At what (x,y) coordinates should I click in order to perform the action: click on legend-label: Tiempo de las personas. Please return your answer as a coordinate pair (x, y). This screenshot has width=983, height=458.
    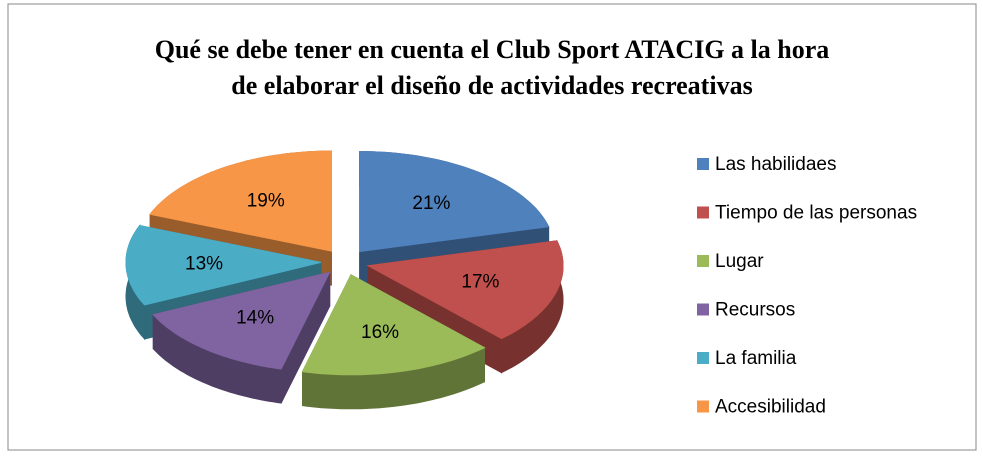
    Looking at the image, I should click on (816, 213).